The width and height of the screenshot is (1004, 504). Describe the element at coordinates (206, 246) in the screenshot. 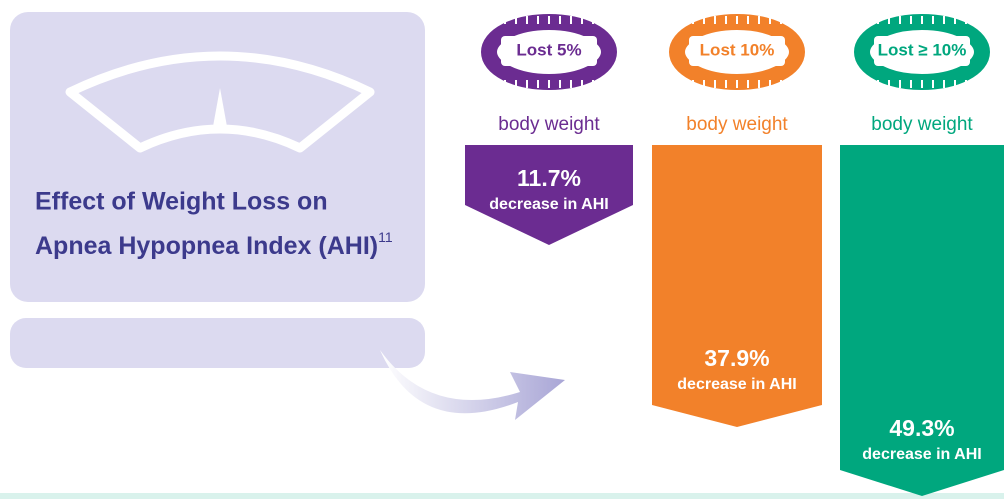

I see `title-line-text: Apnea Hypopnea Index (AHI)` at that location.